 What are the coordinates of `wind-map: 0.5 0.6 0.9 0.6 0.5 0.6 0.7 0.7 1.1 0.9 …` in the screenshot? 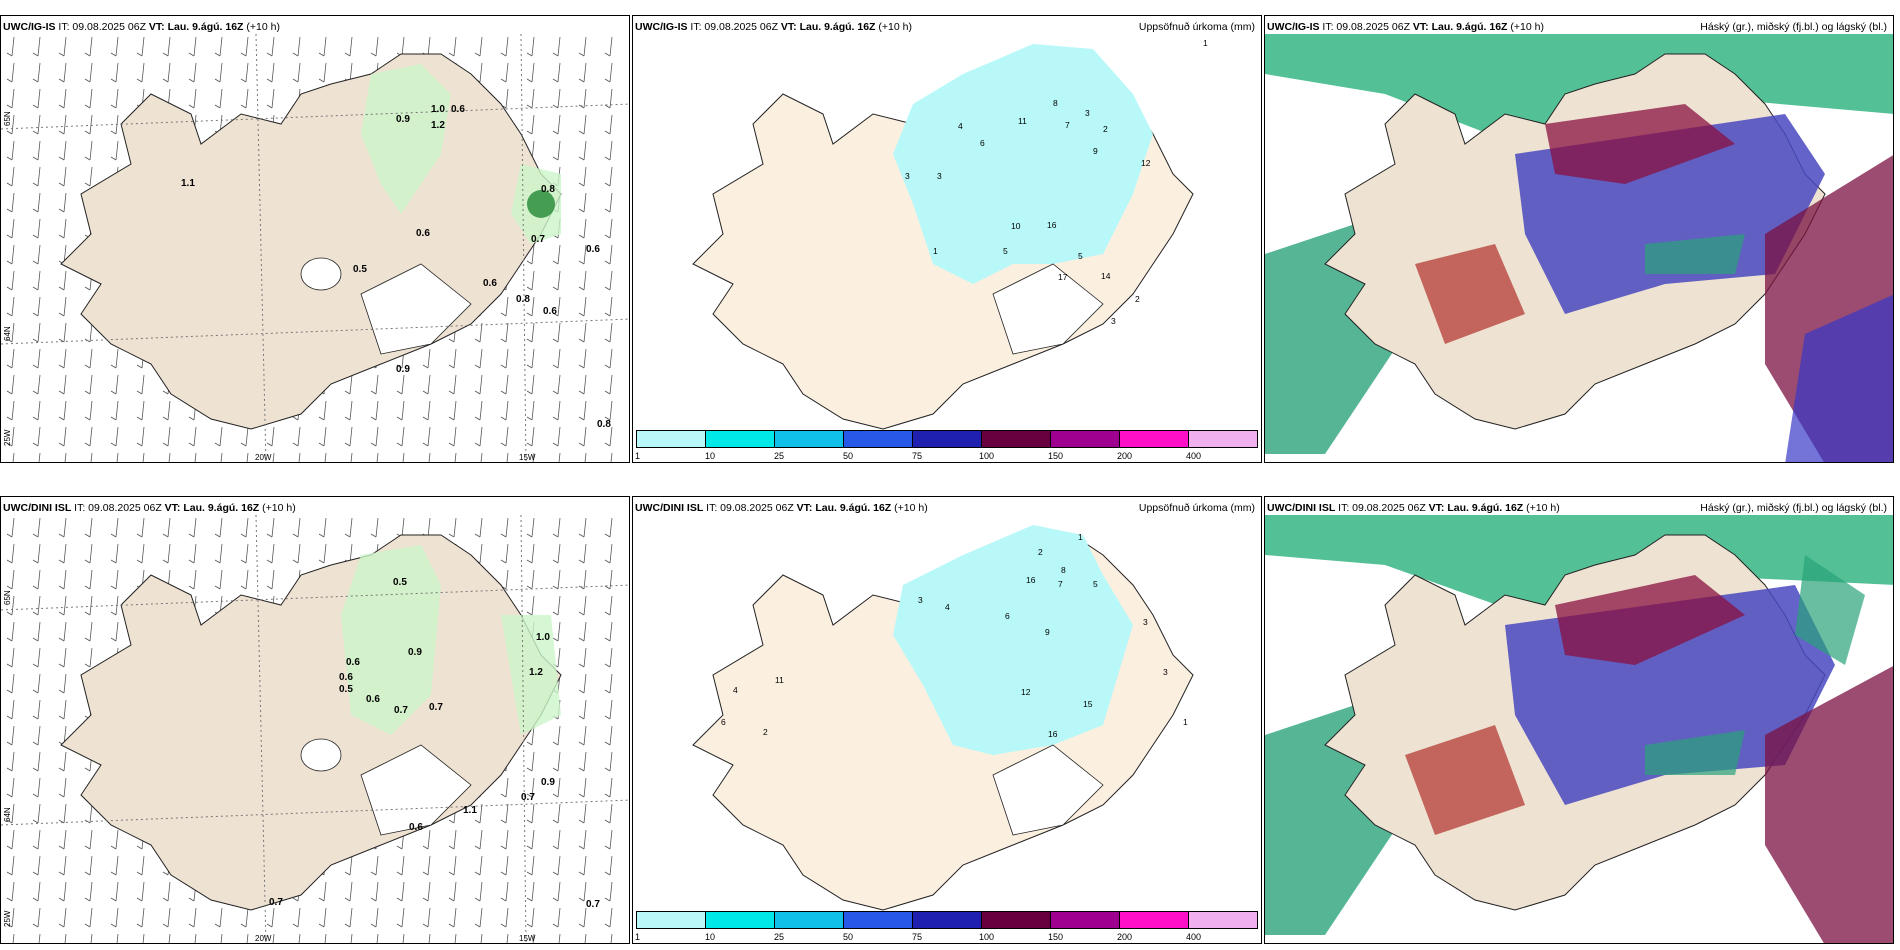 It's located at (315, 729).